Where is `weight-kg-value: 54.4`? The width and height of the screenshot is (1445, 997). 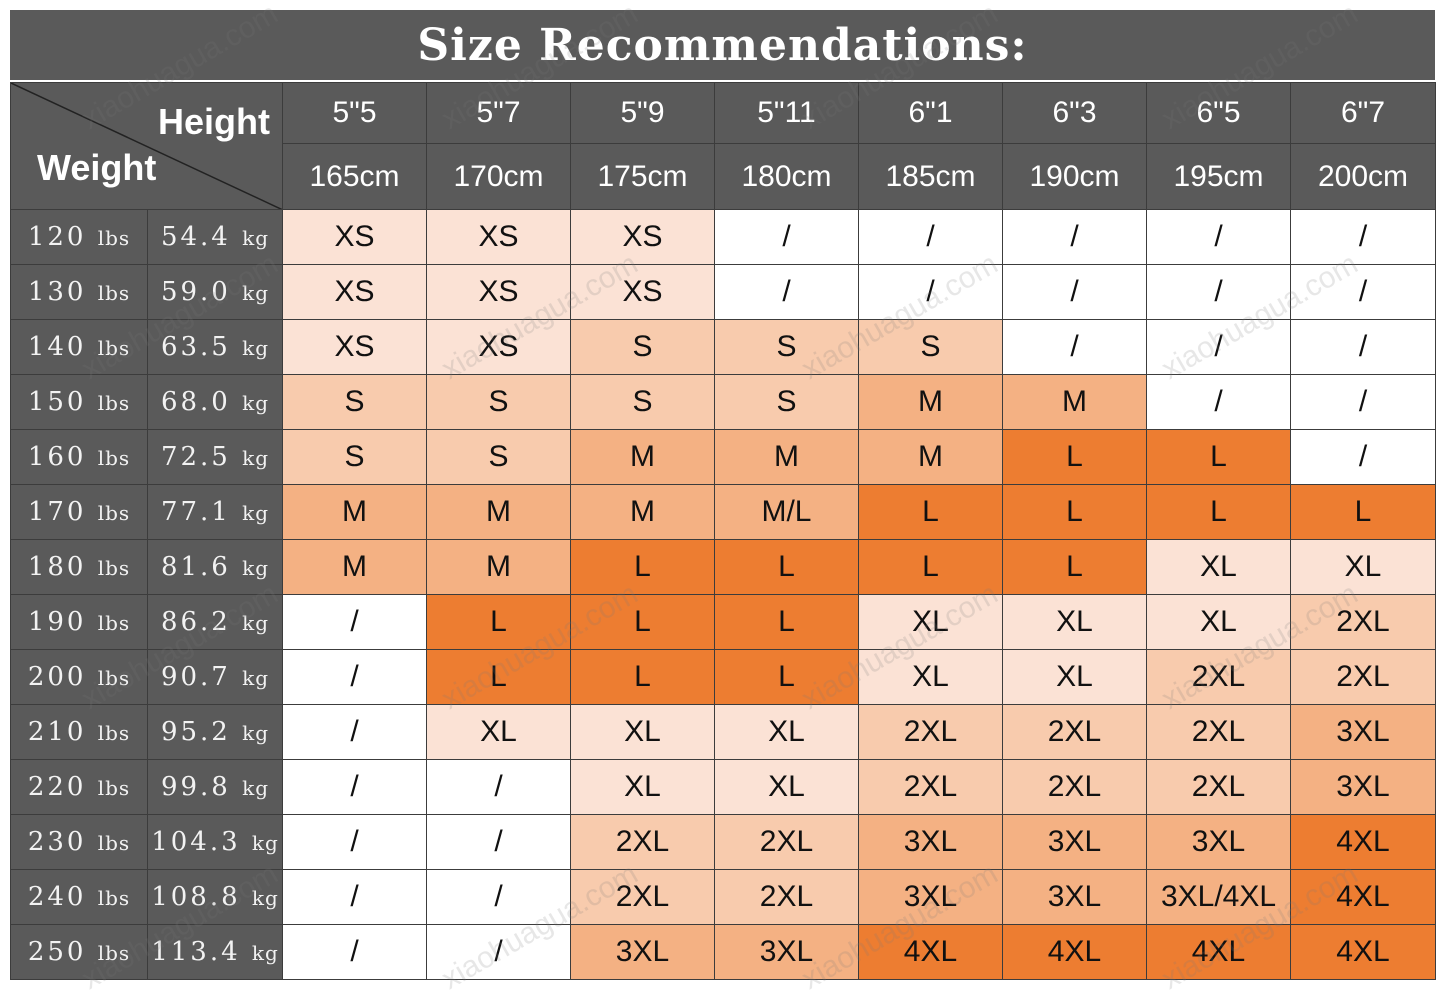 weight-kg-value: 54.4 is located at coordinates (195, 237).